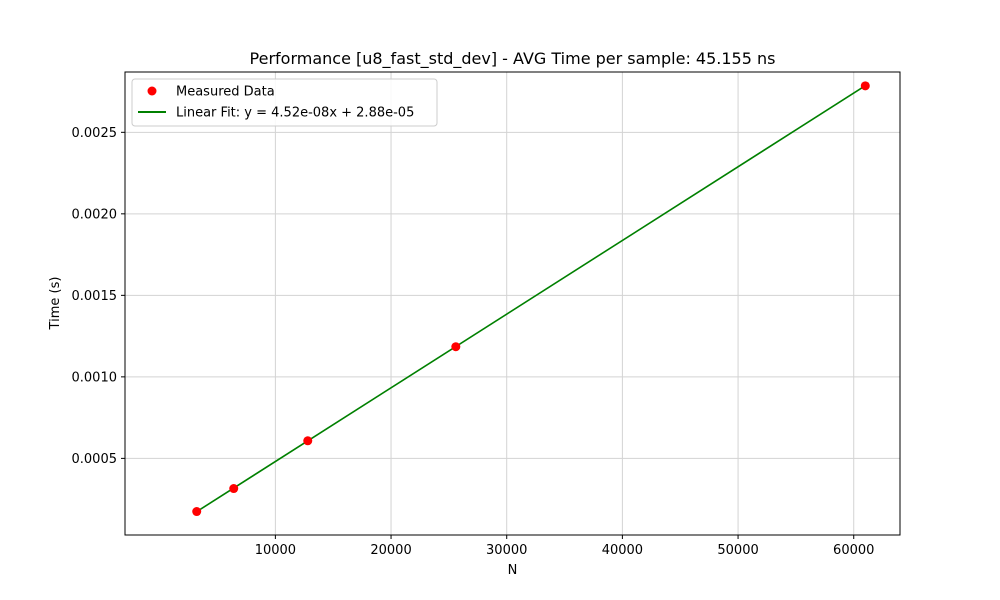  What do you see at coordinates (506, 550) in the screenshot?
I see `x-tick-label: 30000` at bounding box center [506, 550].